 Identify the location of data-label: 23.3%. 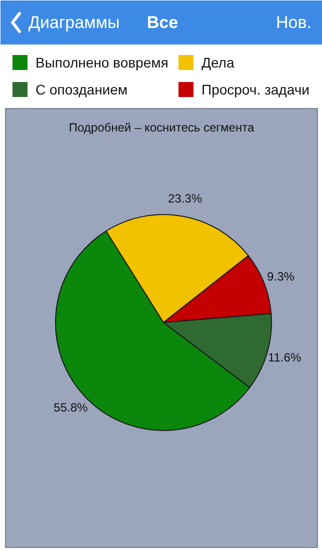
(185, 198).